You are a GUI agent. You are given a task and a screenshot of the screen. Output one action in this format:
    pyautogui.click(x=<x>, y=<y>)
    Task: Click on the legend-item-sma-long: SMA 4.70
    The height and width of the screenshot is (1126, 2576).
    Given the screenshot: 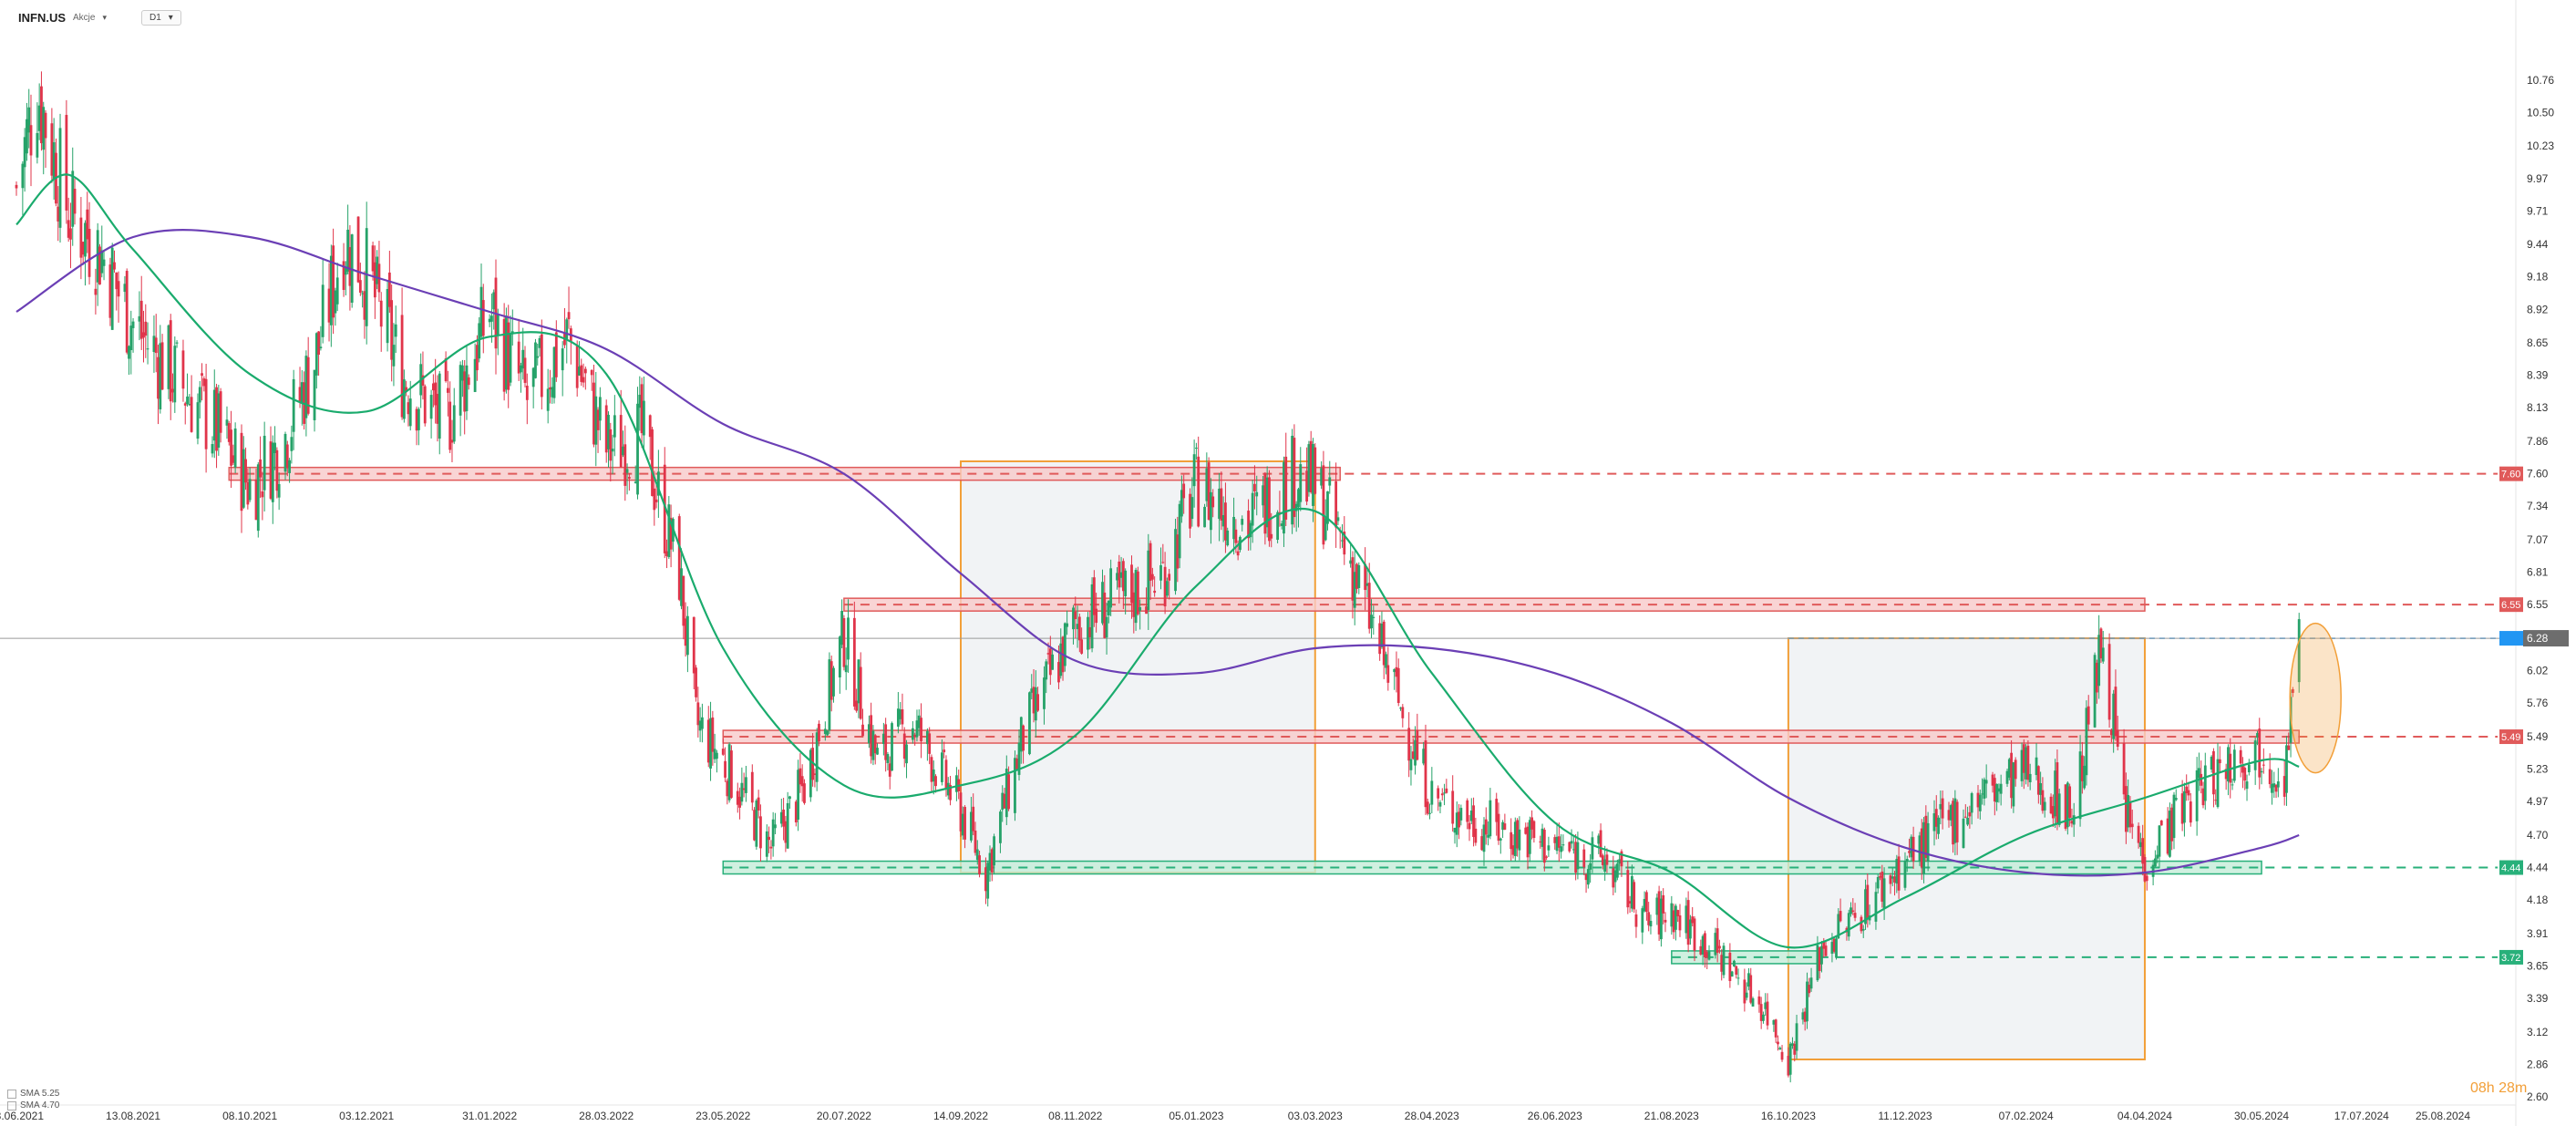 What is the action you would take?
    pyautogui.click(x=33, y=1105)
    